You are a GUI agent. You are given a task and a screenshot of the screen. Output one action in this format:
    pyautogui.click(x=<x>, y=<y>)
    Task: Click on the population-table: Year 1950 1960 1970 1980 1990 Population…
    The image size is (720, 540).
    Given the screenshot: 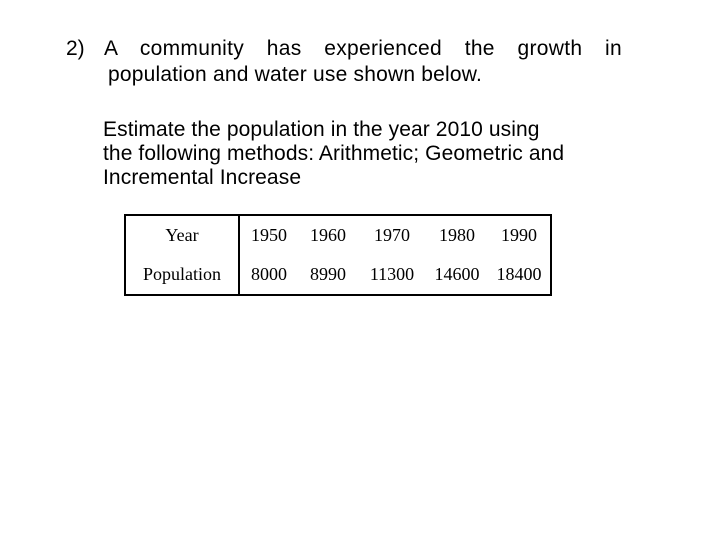 What is the action you would take?
    pyautogui.click(x=338, y=255)
    